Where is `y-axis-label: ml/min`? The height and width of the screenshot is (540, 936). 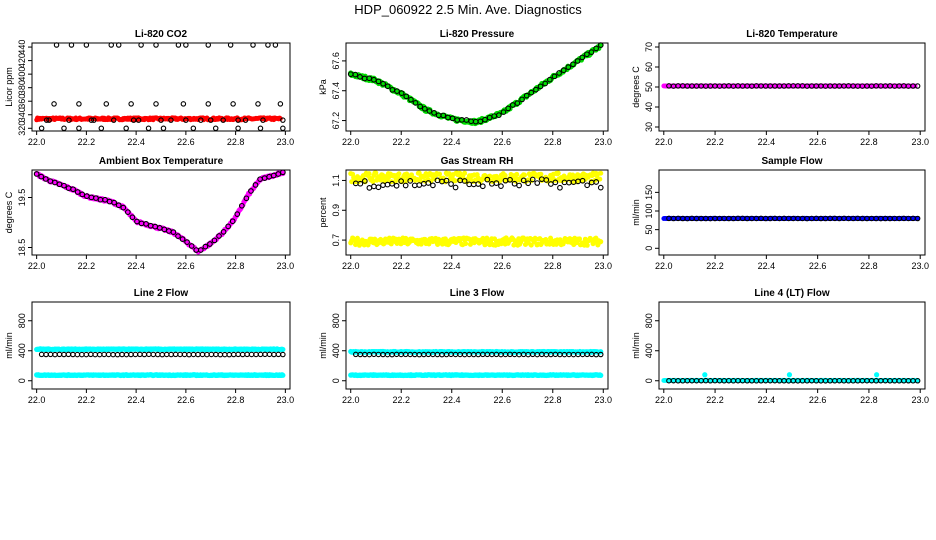 y-axis-label: ml/min is located at coordinates (636, 345).